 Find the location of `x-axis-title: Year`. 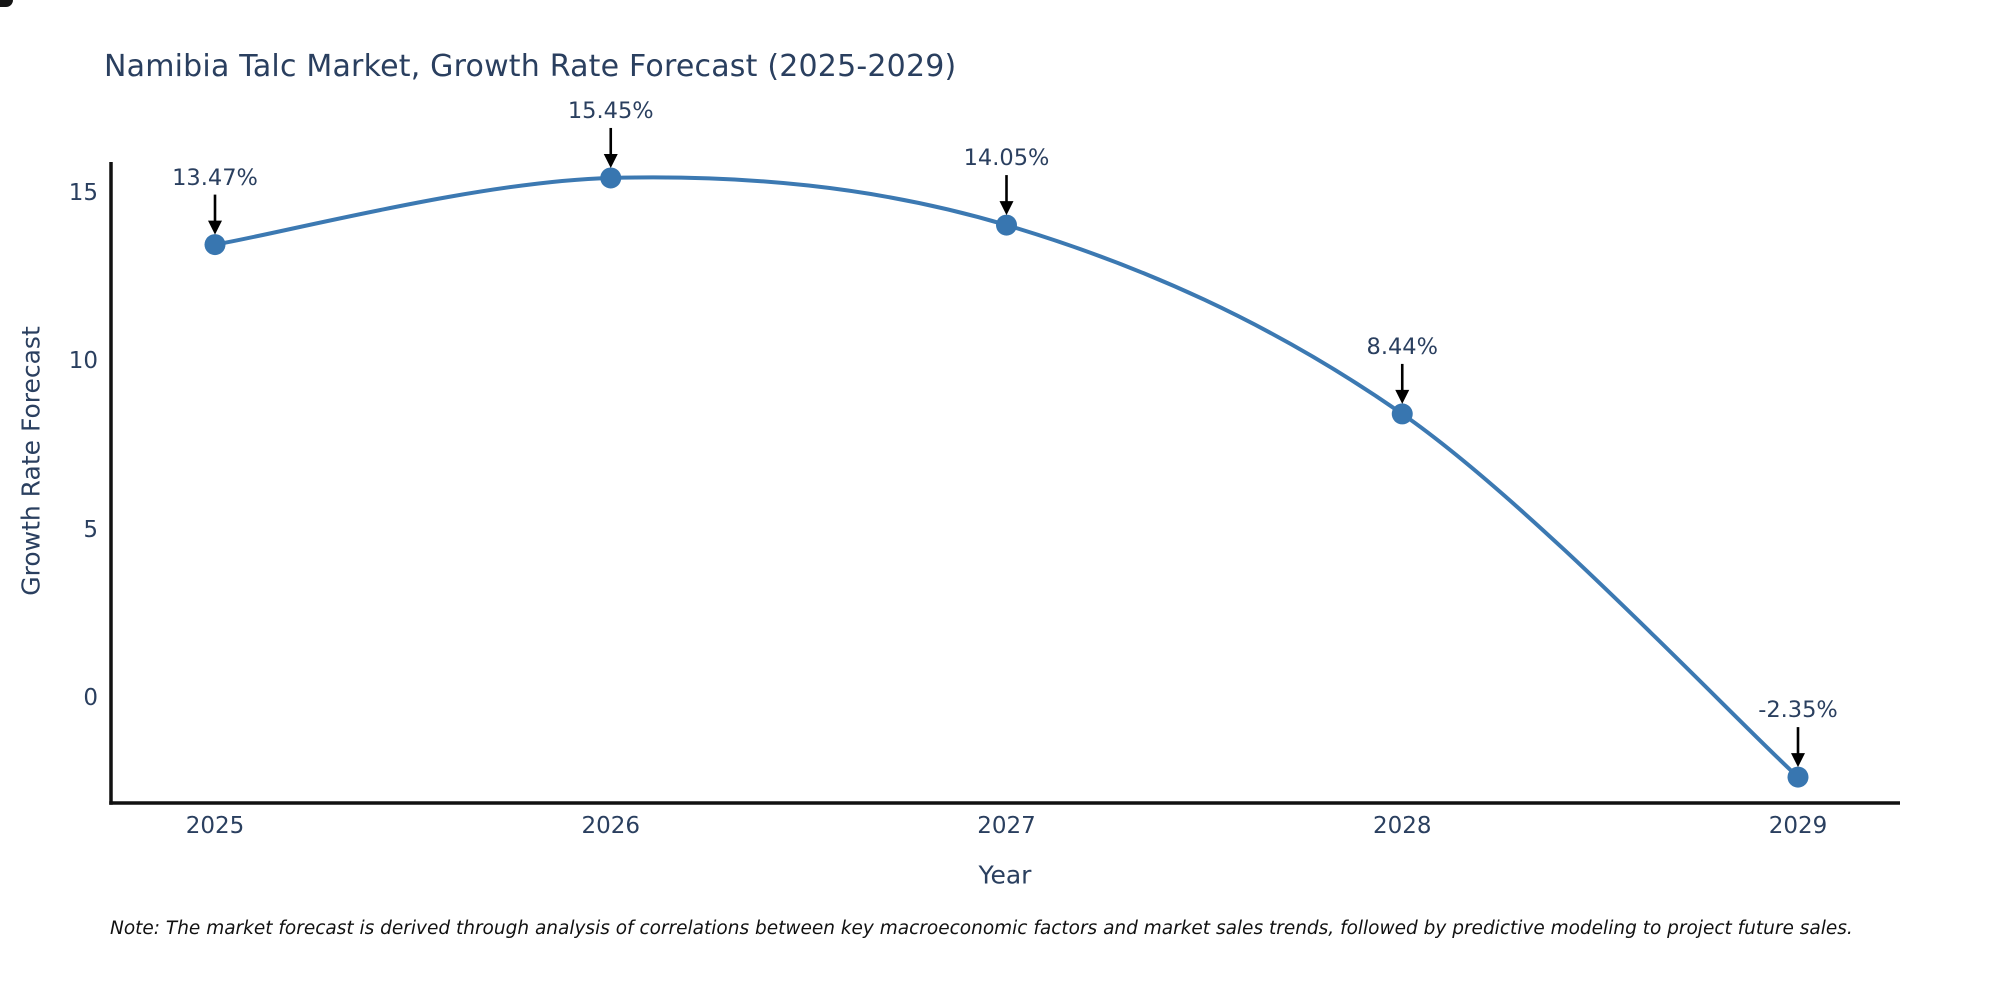

x-axis-title: Year is located at coordinates (1005, 875).